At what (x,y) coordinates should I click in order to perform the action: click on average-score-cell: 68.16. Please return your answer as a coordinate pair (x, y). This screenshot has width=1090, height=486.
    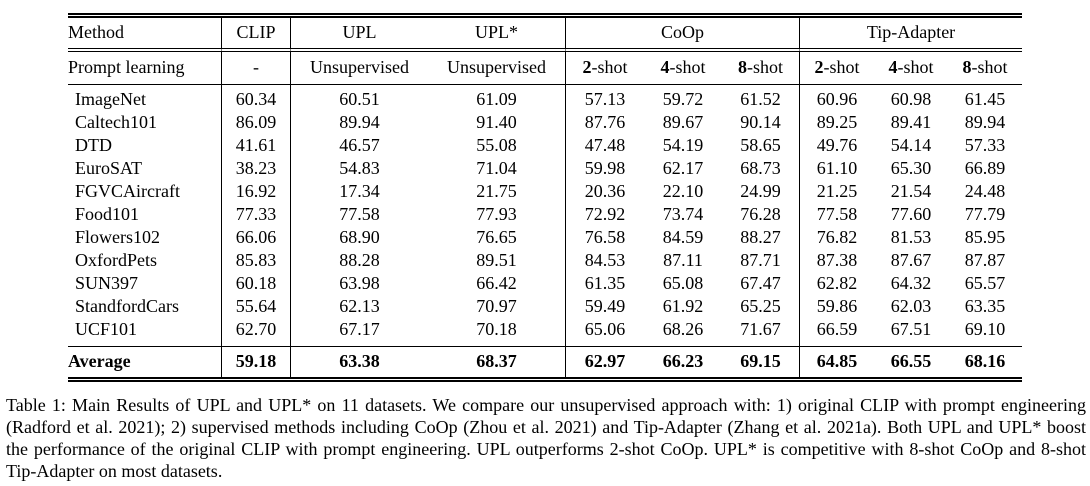
    Looking at the image, I should click on (985, 361).